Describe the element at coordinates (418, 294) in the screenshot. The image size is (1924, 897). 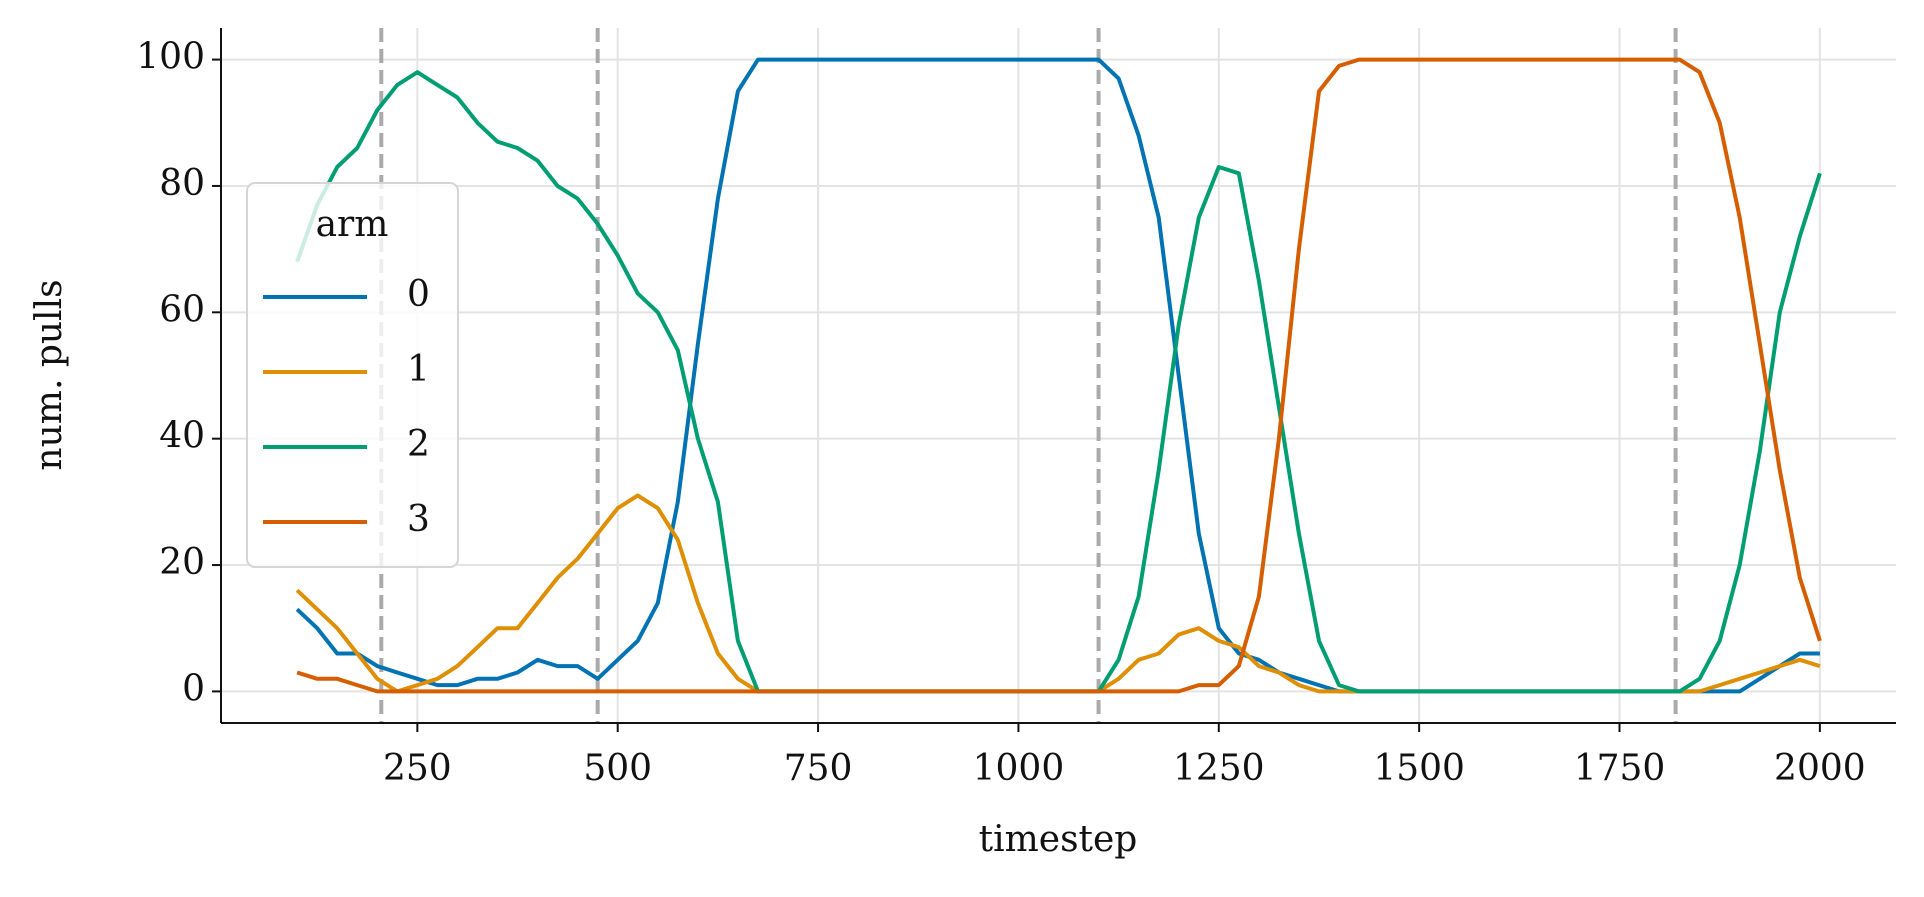
I see `legend-label: 0` at that location.